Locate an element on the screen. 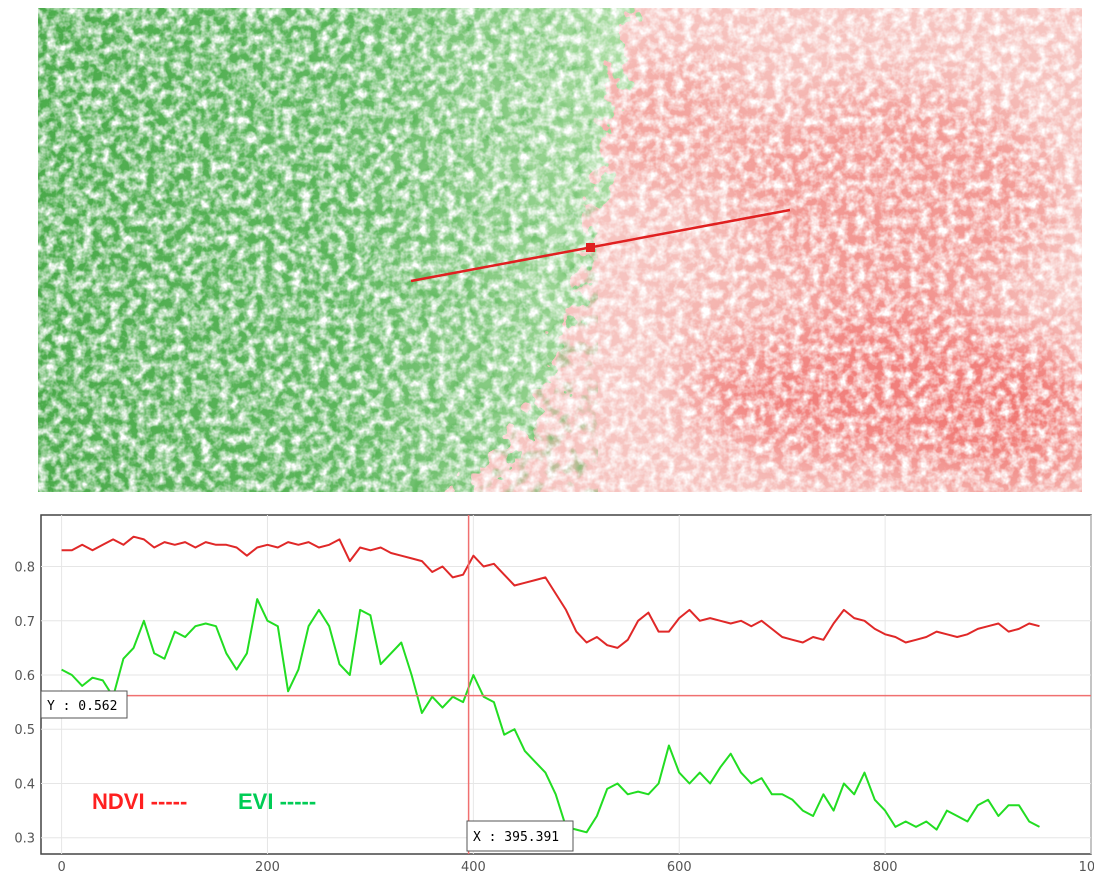 This screenshot has height=875, width=1094. x-tick-label: 100 is located at coordinates (1086, 867).